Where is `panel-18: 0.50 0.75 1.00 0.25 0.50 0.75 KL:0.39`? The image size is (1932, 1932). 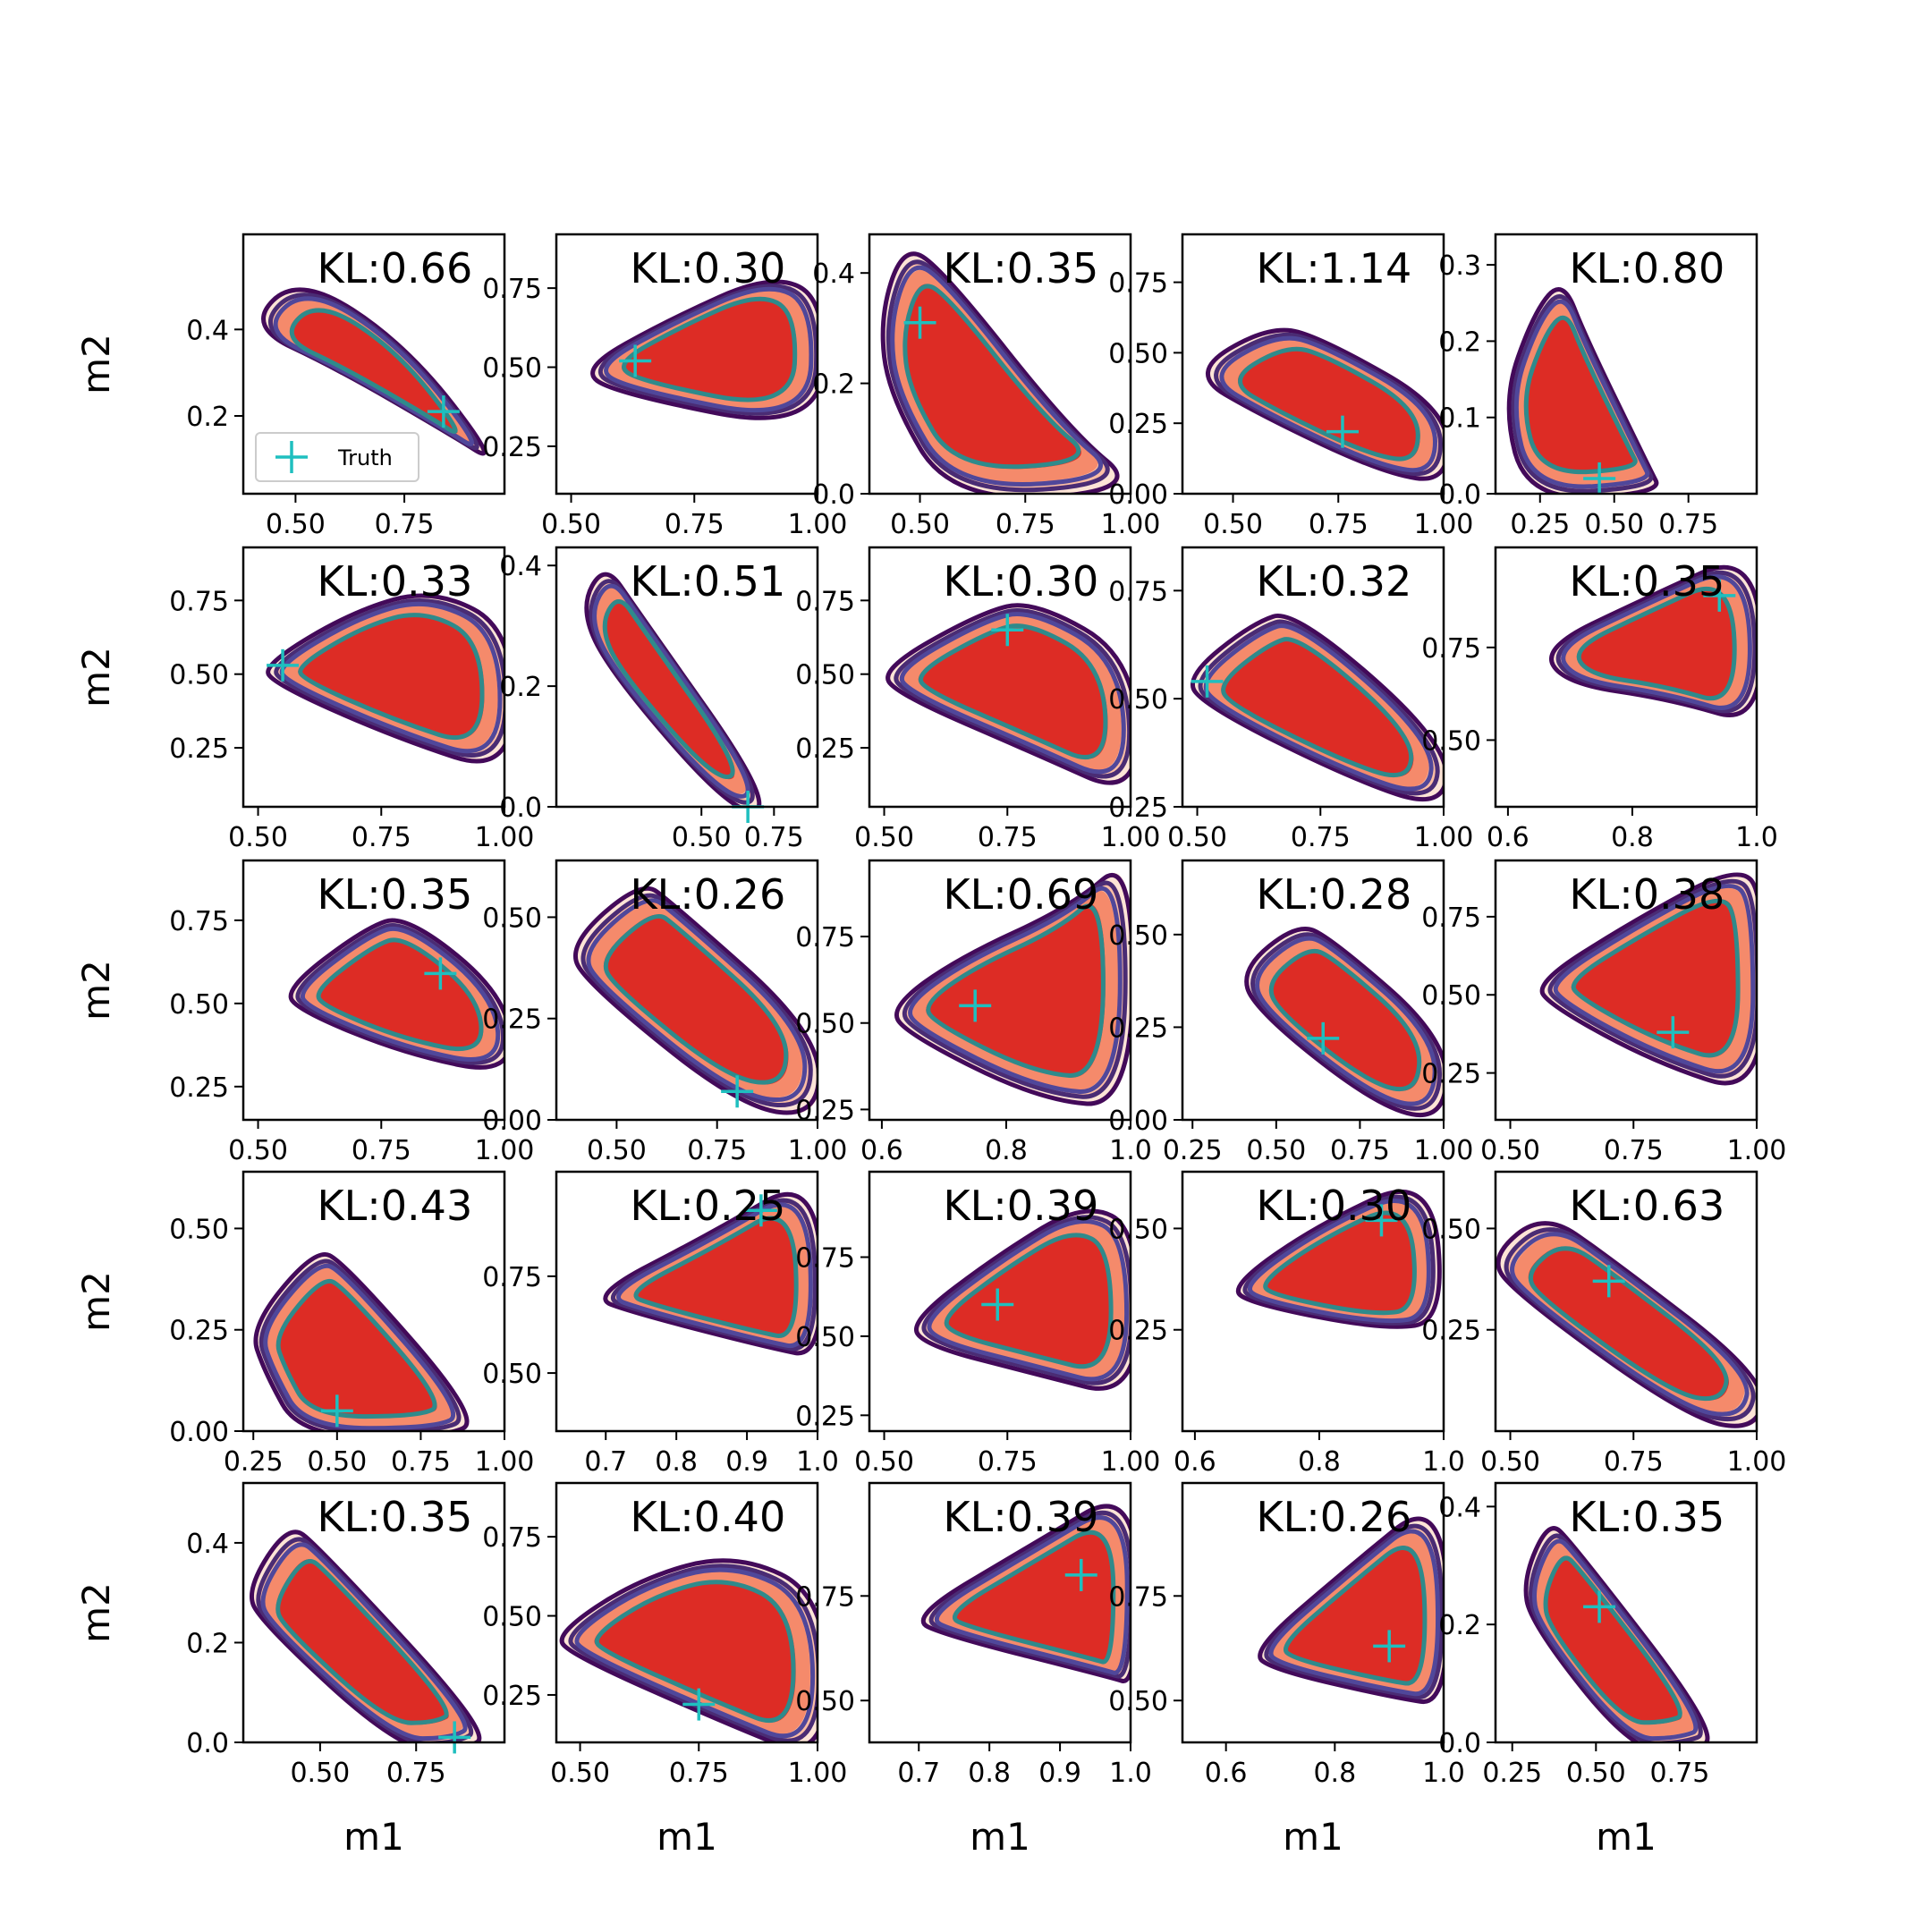 panel-18: 0.50 0.75 1.00 0.25 0.50 0.75 KL:0.39 is located at coordinates (978, 1324).